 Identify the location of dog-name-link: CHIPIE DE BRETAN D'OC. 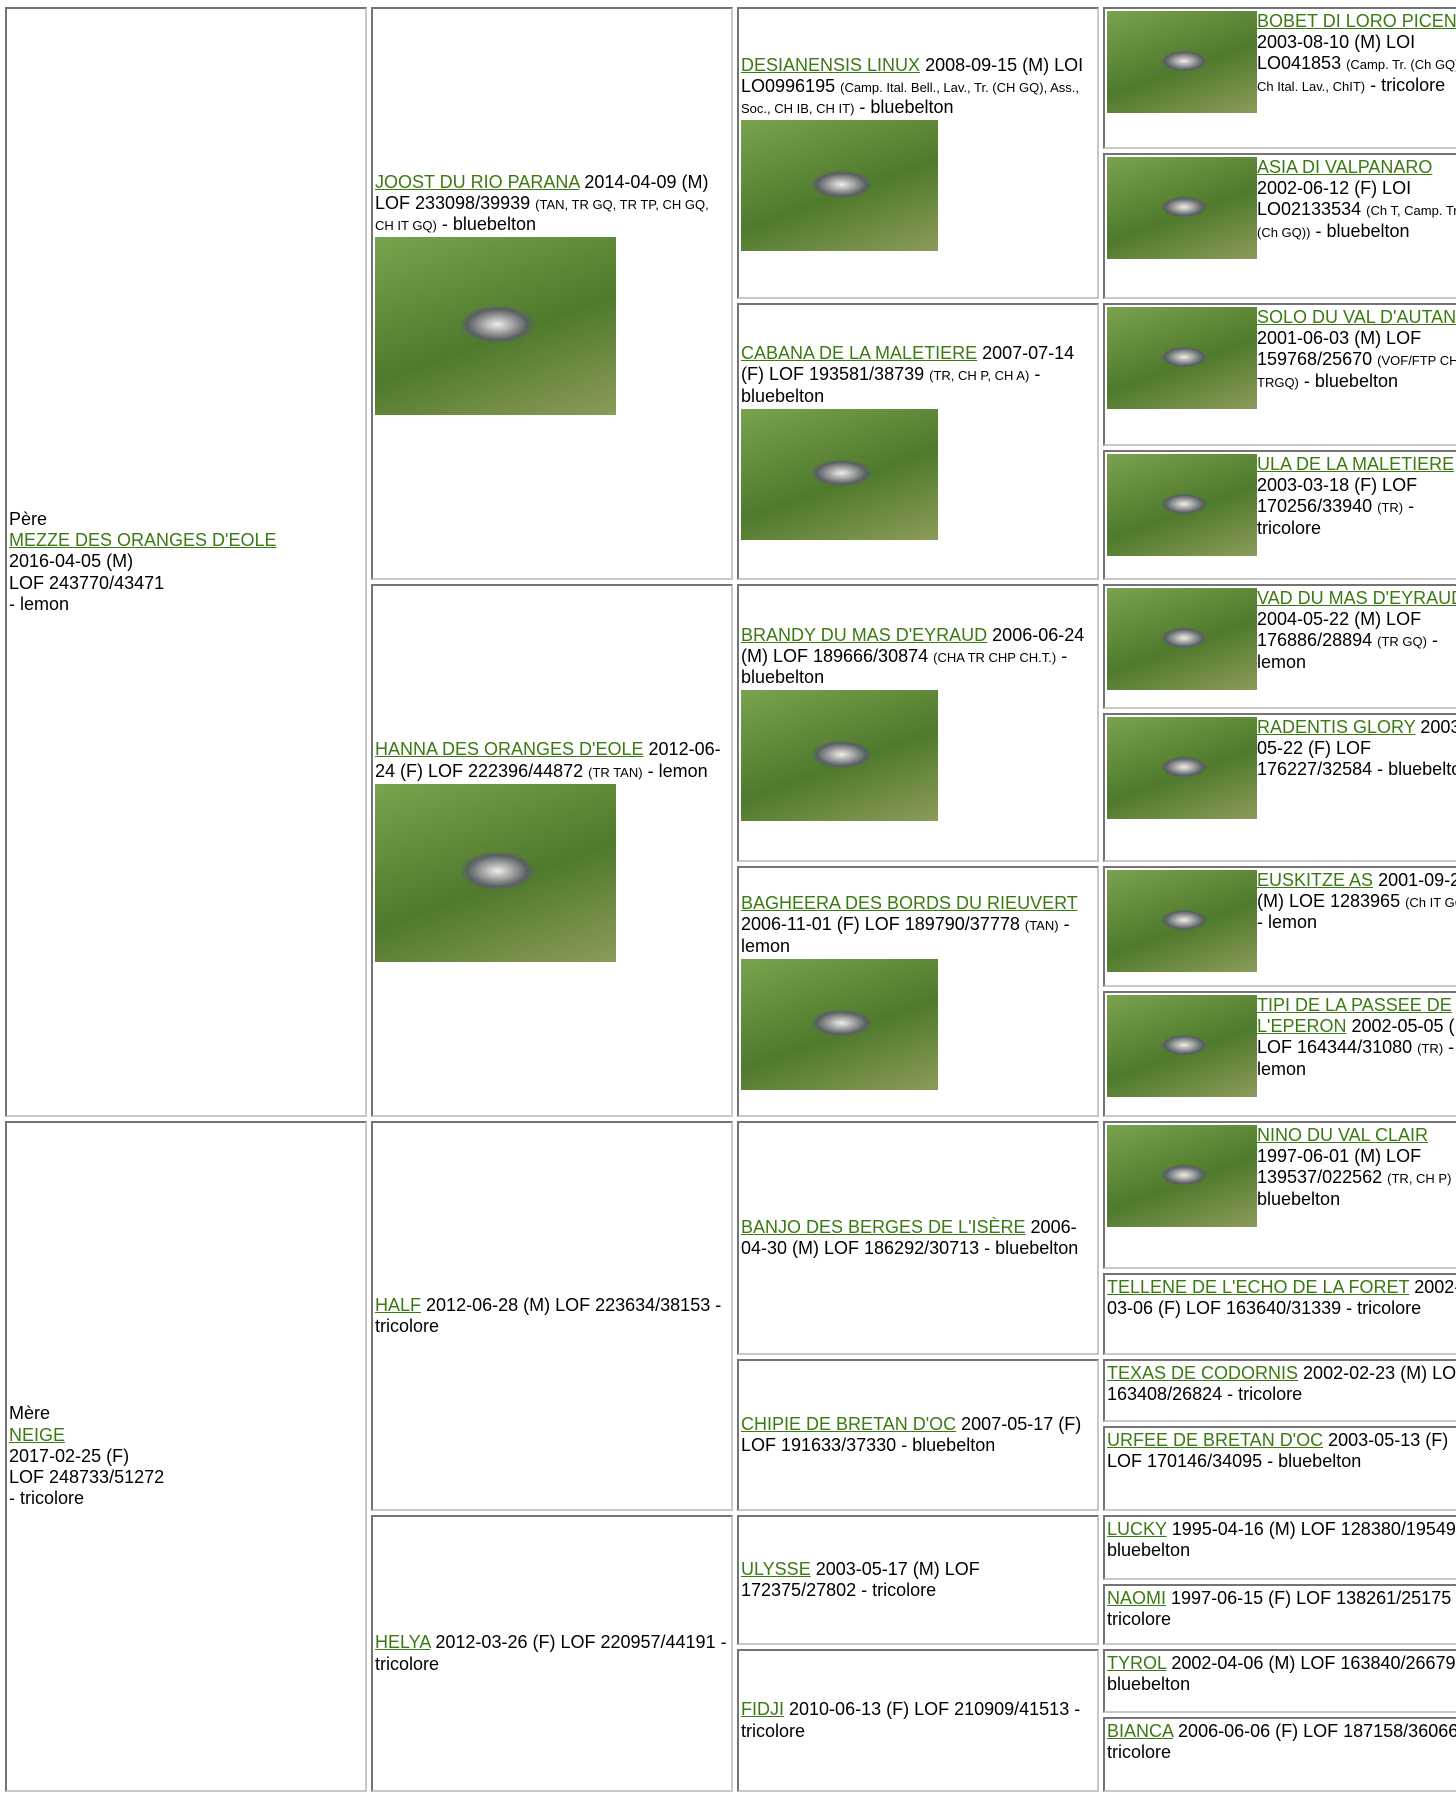
(849, 1423).